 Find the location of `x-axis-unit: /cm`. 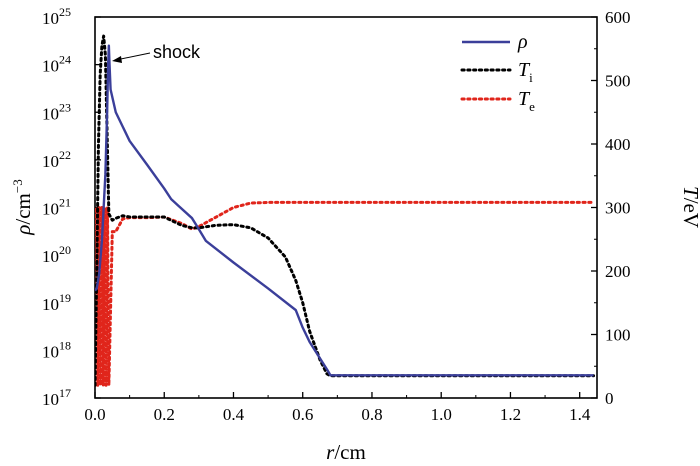

x-axis-unit: /cm is located at coordinates (350, 452).